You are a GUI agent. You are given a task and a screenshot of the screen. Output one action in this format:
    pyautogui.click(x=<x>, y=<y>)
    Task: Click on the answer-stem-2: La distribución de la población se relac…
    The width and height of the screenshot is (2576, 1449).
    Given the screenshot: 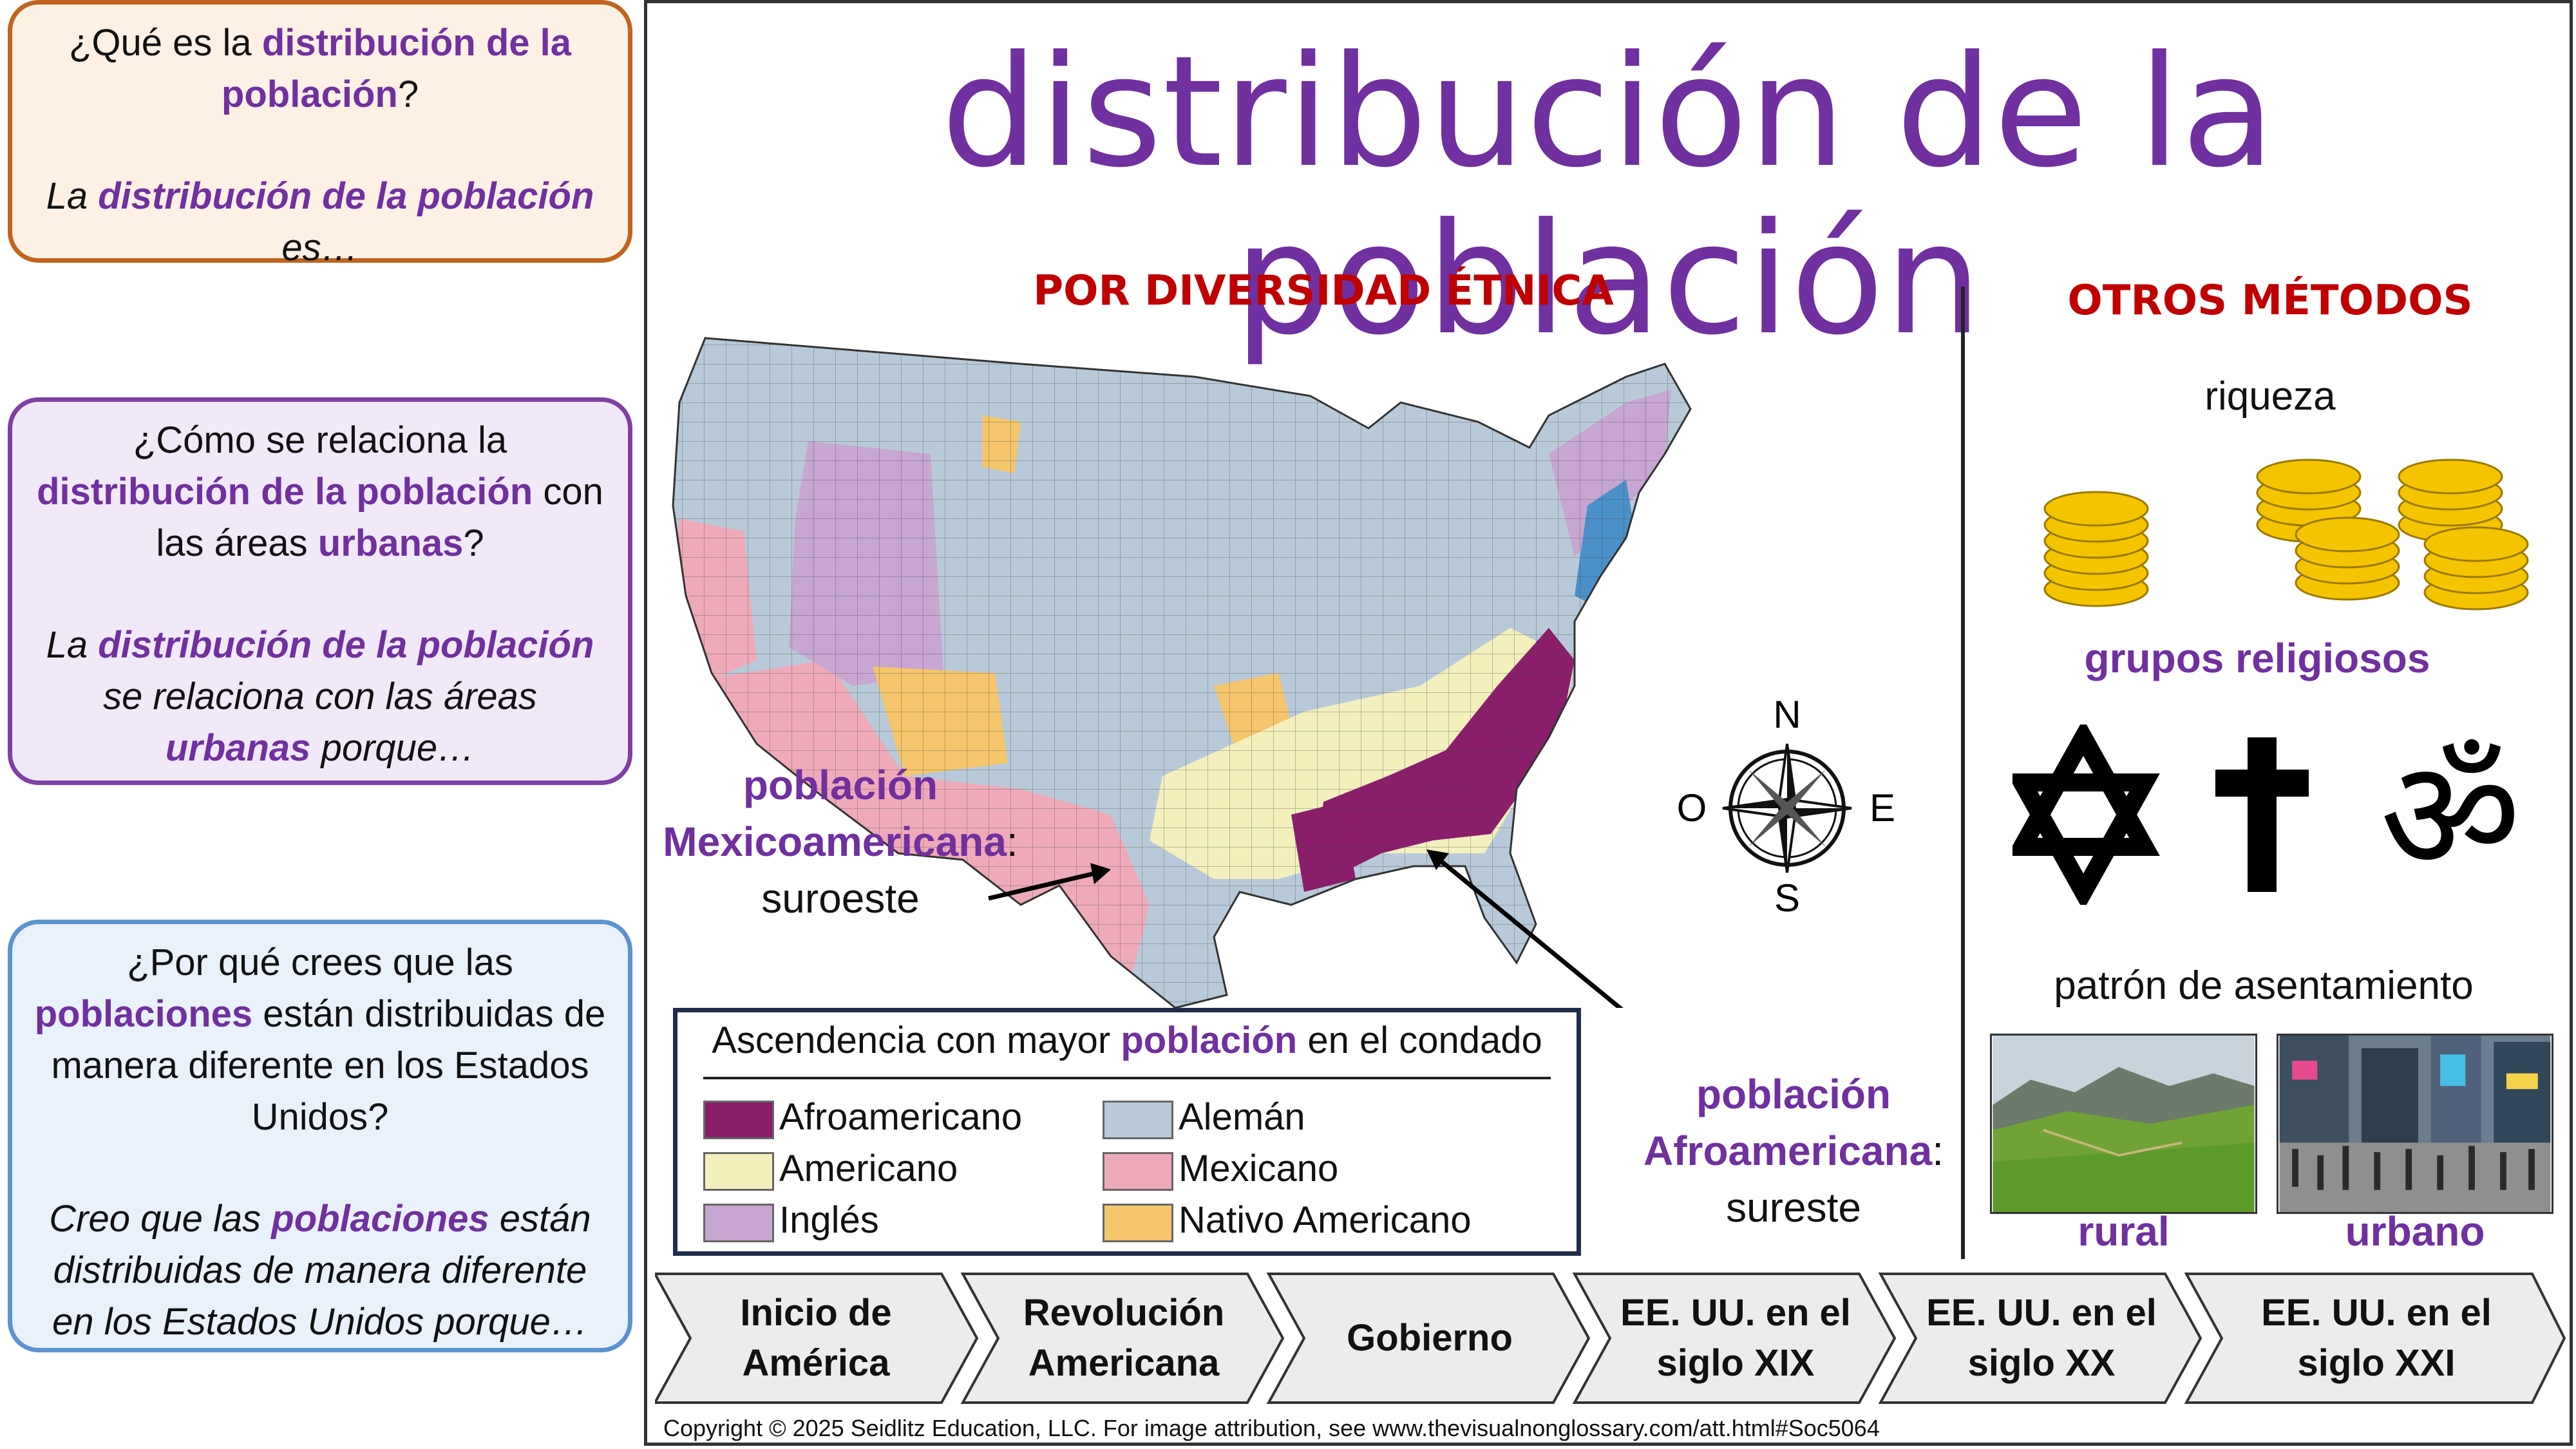 What is the action you would take?
    pyautogui.click(x=320, y=696)
    